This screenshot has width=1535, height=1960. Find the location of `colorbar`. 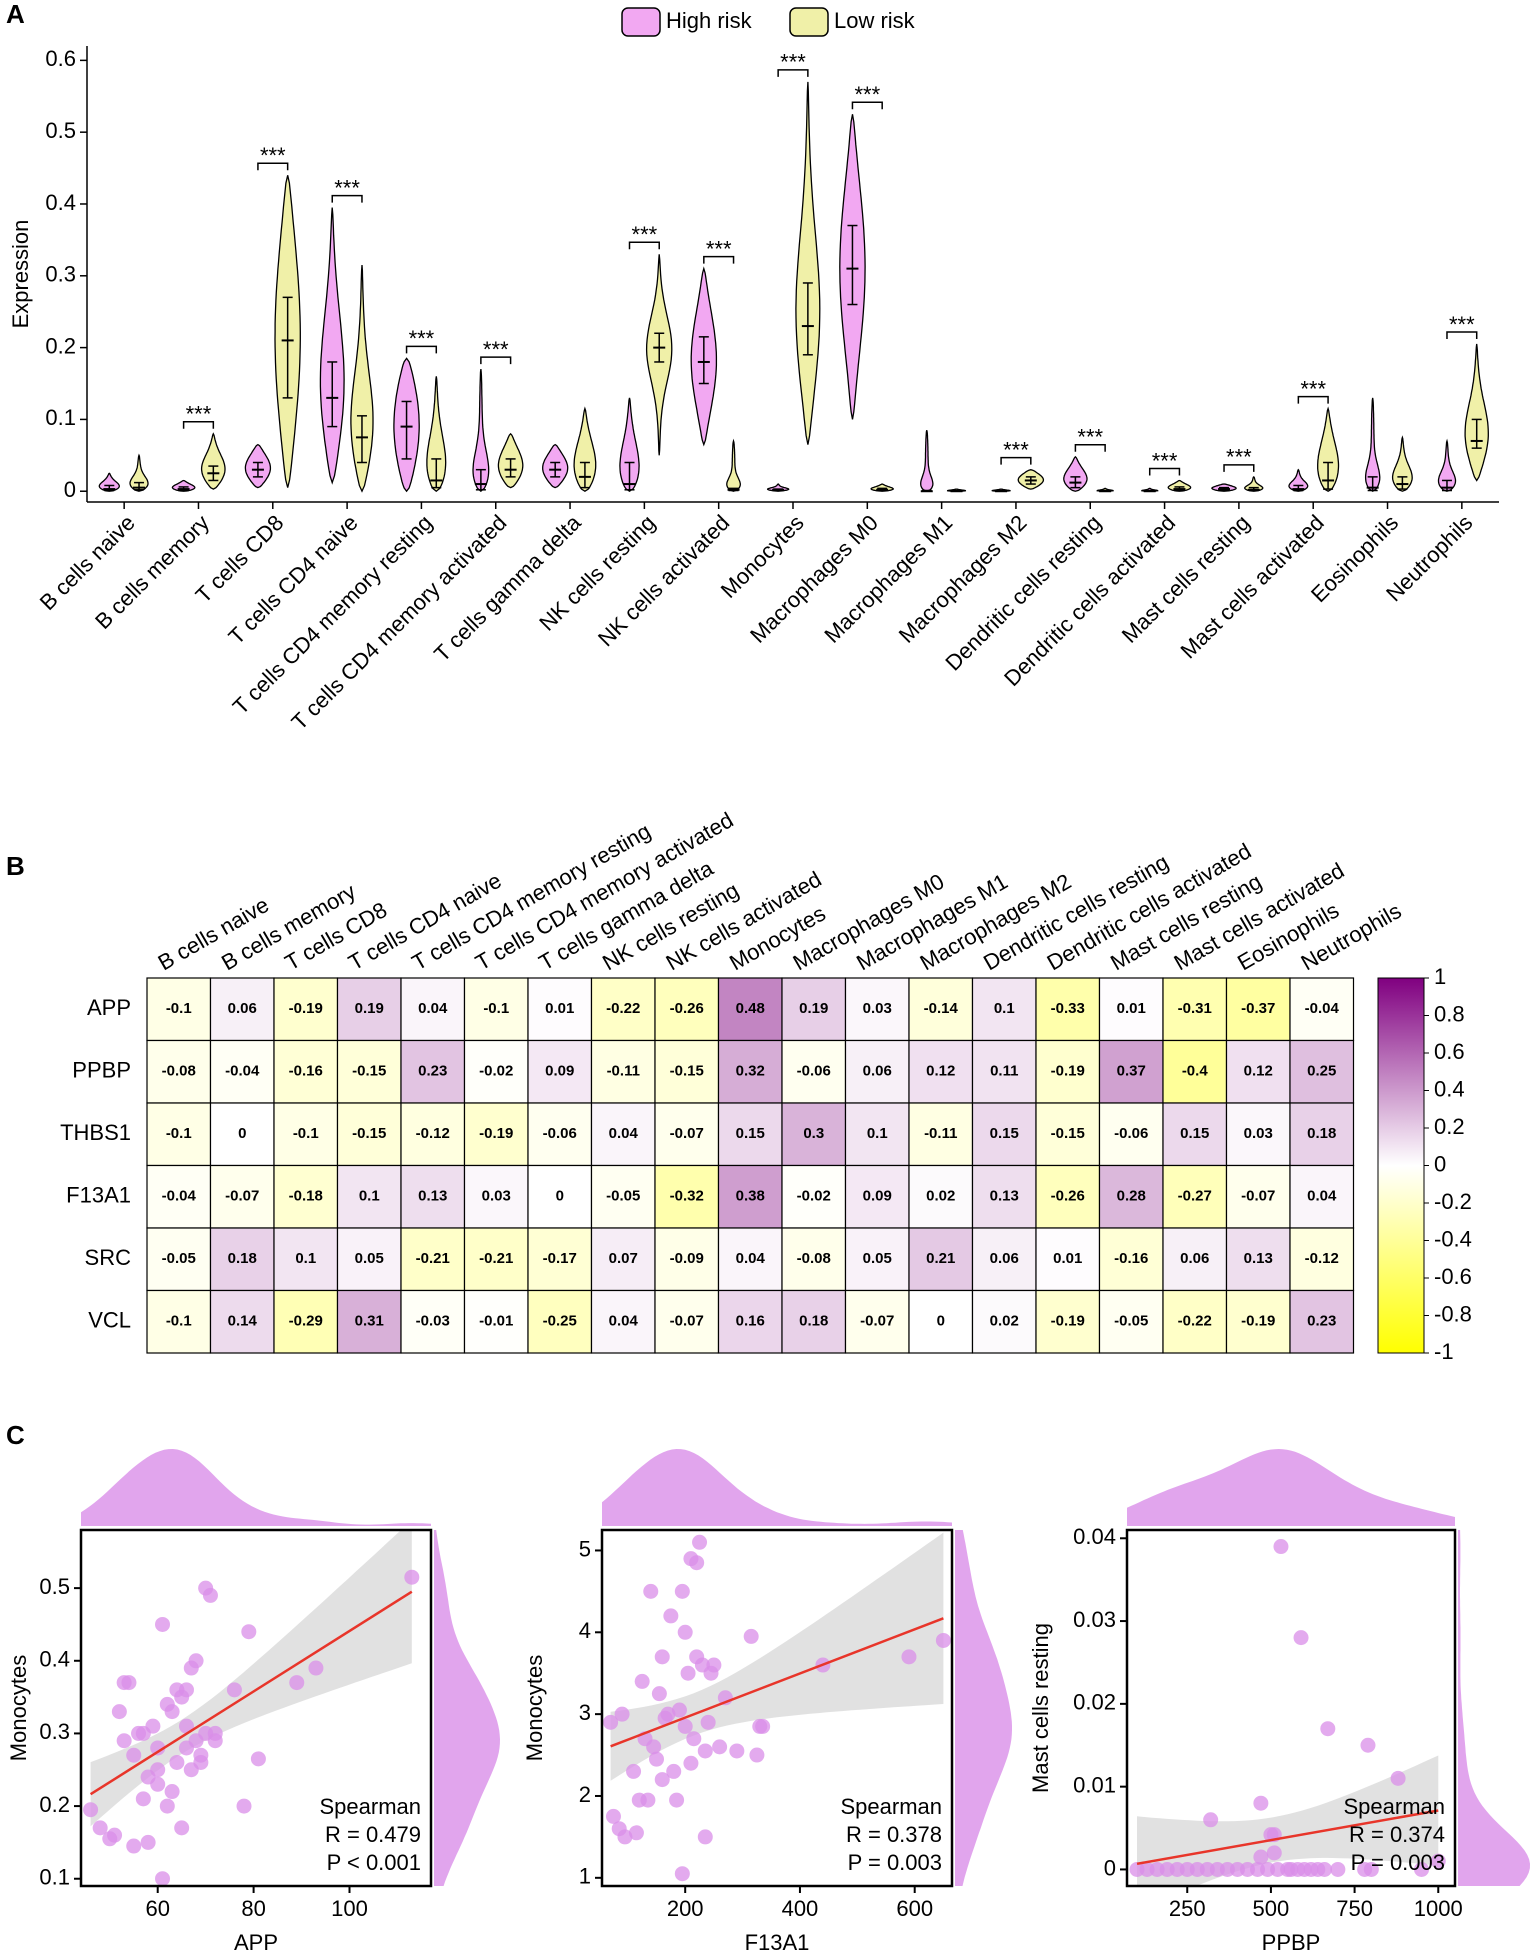

colorbar is located at coordinates (1401, 1165).